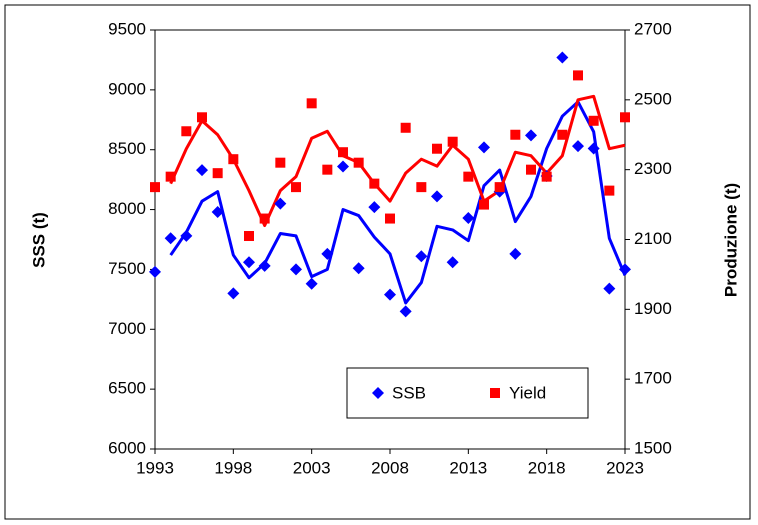 The width and height of the screenshot is (758, 525). What do you see at coordinates (547, 467) in the screenshot?
I see `x-tick-label: 2018` at bounding box center [547, 467].